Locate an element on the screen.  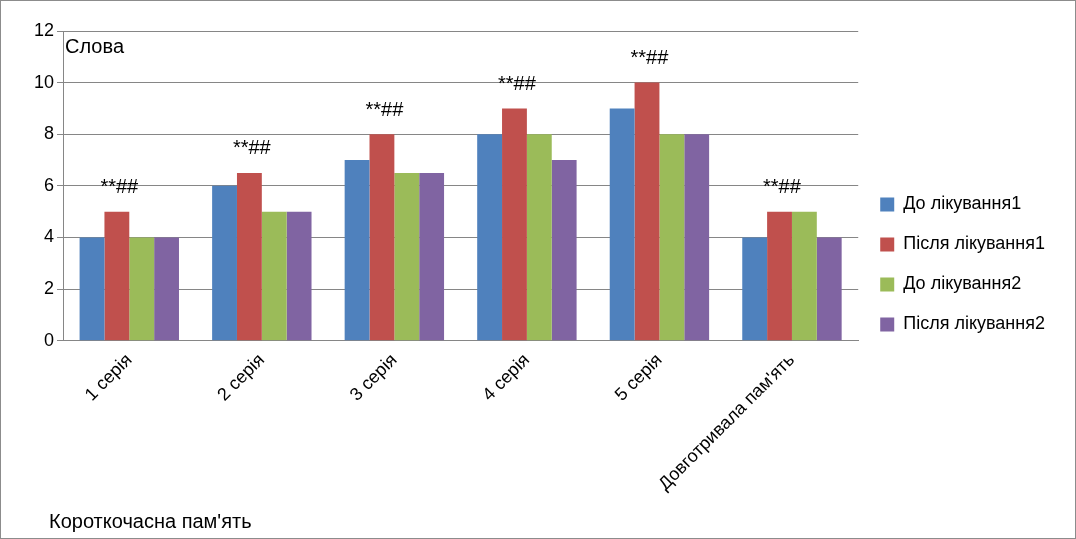
legend-label: До лікування1 is located at coordinates (962, 203).